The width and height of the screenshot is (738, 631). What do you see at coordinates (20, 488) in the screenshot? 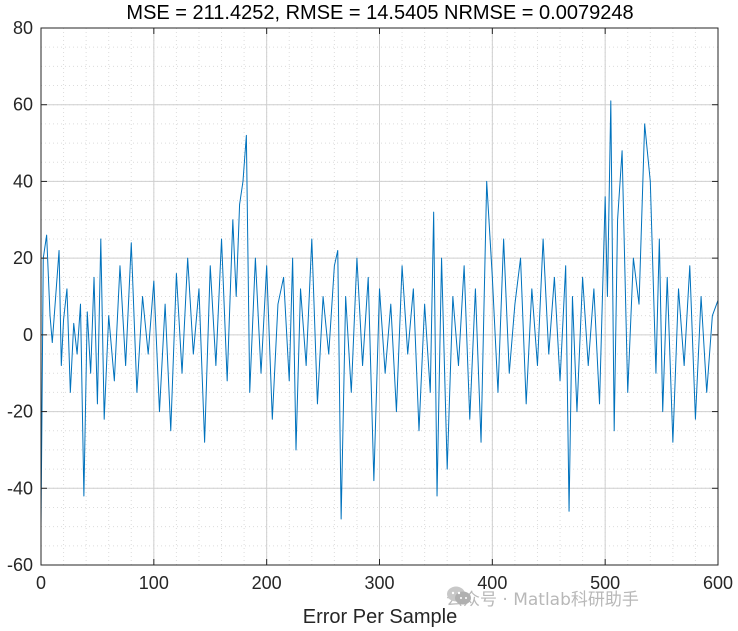
I see `y-tick-label: -40` at bounding box center [20, 488].